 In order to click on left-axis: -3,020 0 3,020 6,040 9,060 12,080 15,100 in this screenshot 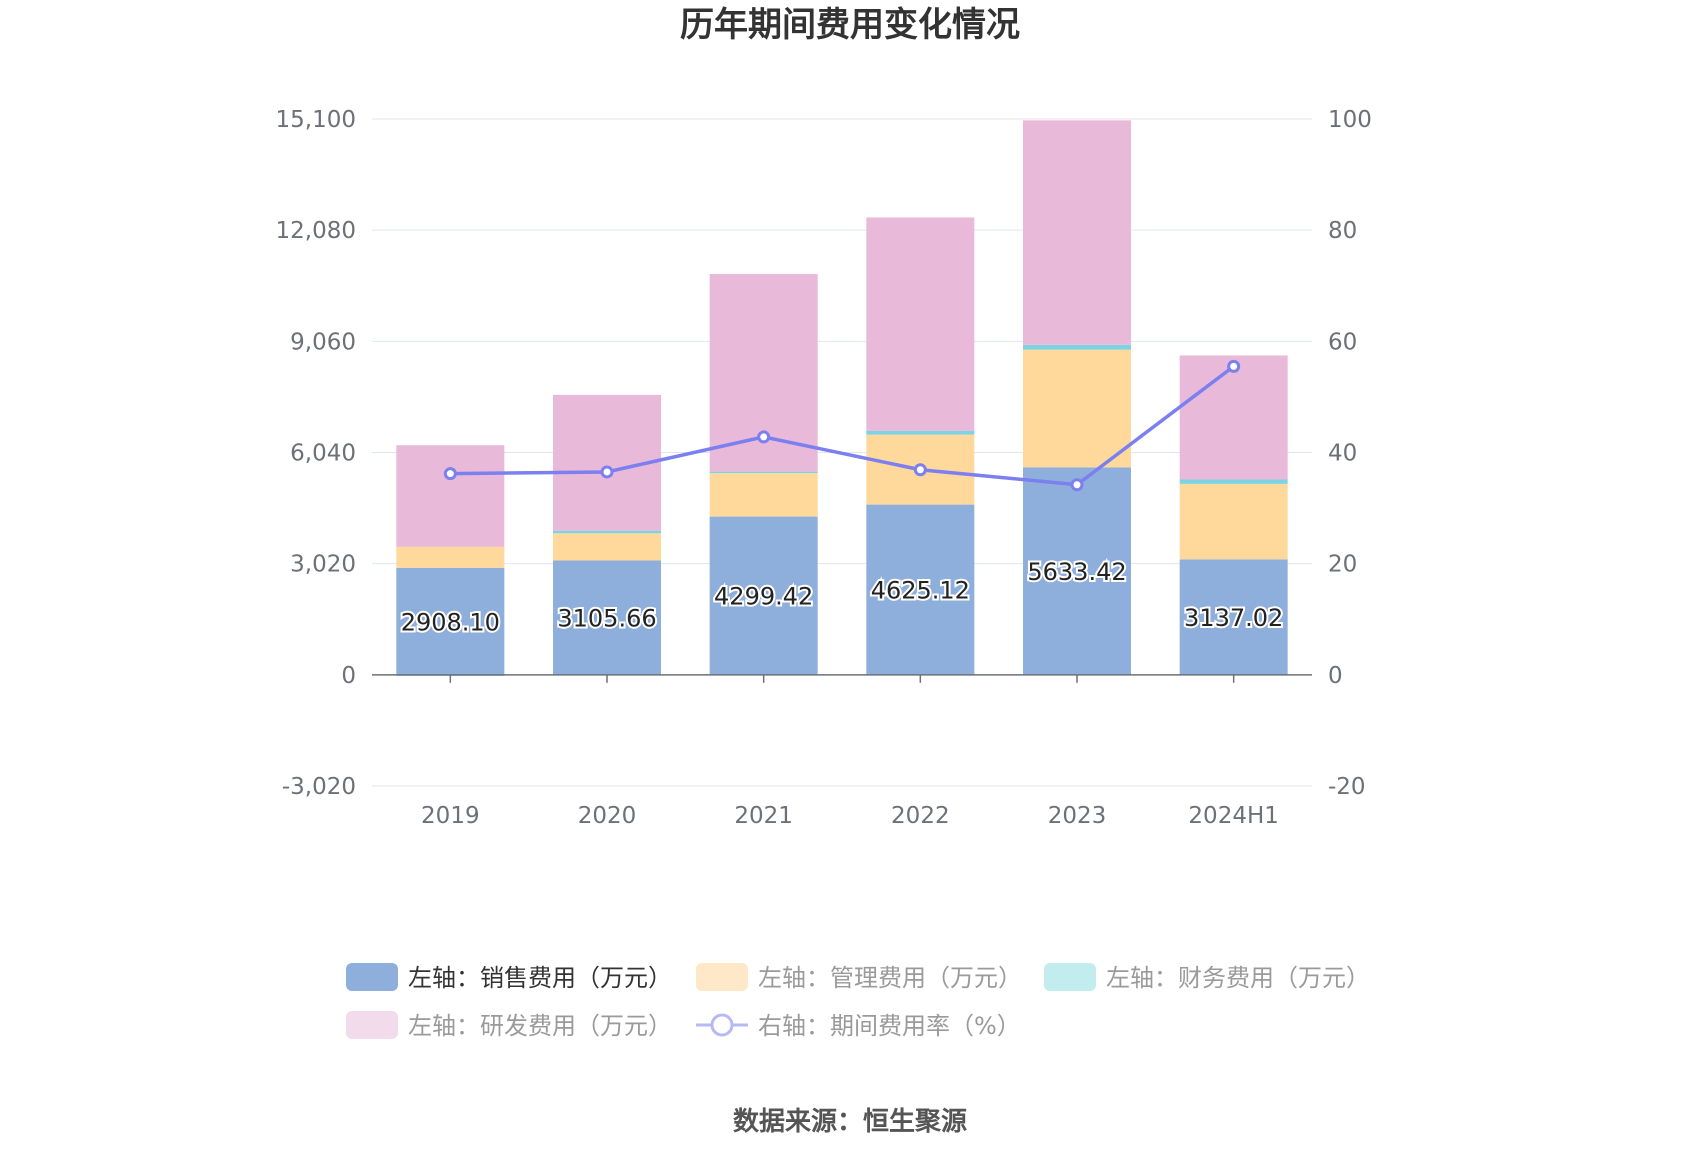, I will do `click(316, 453)`.